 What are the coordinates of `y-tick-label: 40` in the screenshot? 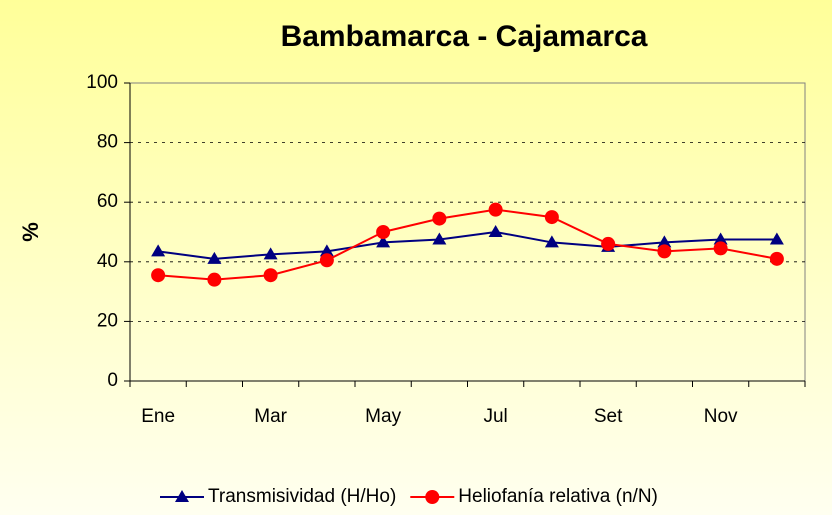 It's located at (107, 261).